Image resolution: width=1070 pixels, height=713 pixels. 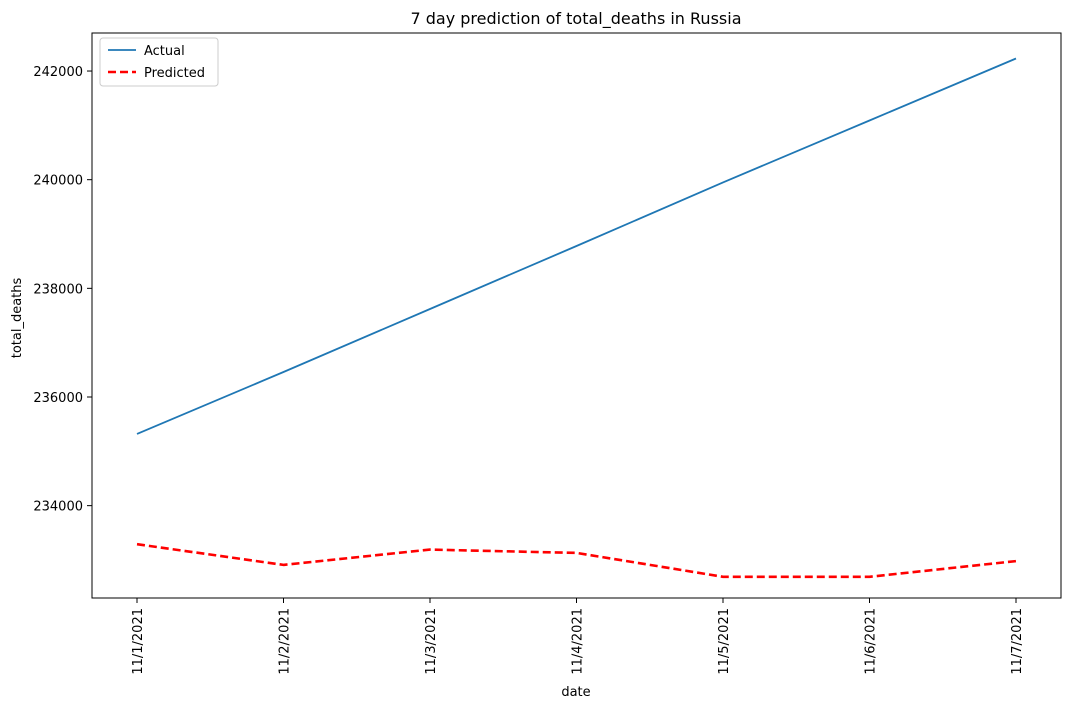 I want to click on y-tick-label: 242000, so click(x=58, y=72).